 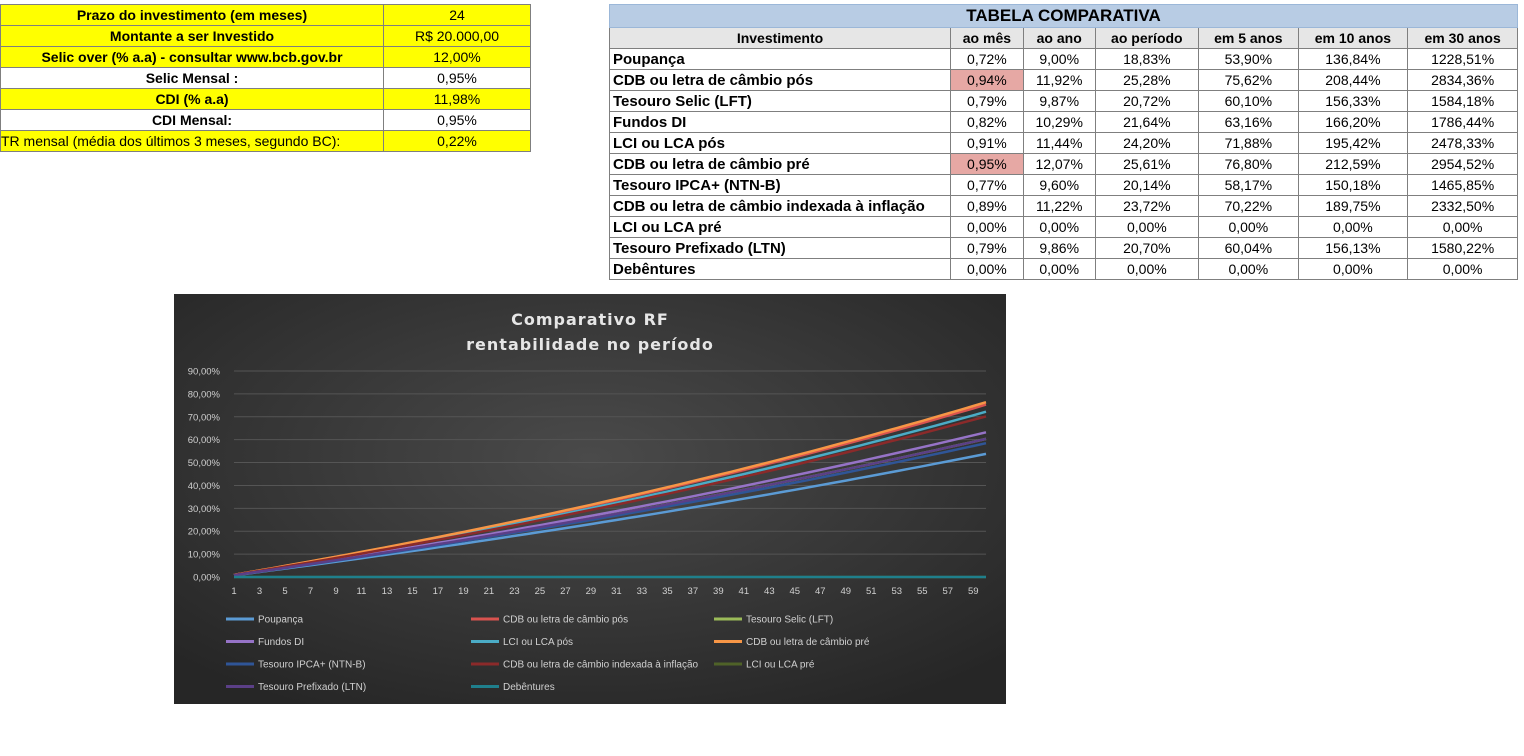 What do you see at coordinates (591, 591) in the screenshot?
I see `x-tick-label: 29` at bounding box center [591, 591].